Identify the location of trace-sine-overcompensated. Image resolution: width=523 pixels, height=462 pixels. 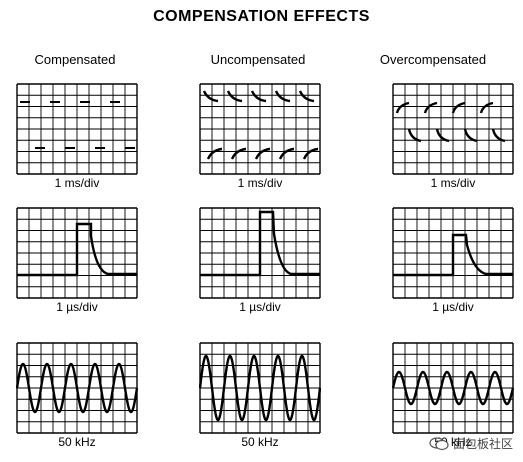
(453, 388).